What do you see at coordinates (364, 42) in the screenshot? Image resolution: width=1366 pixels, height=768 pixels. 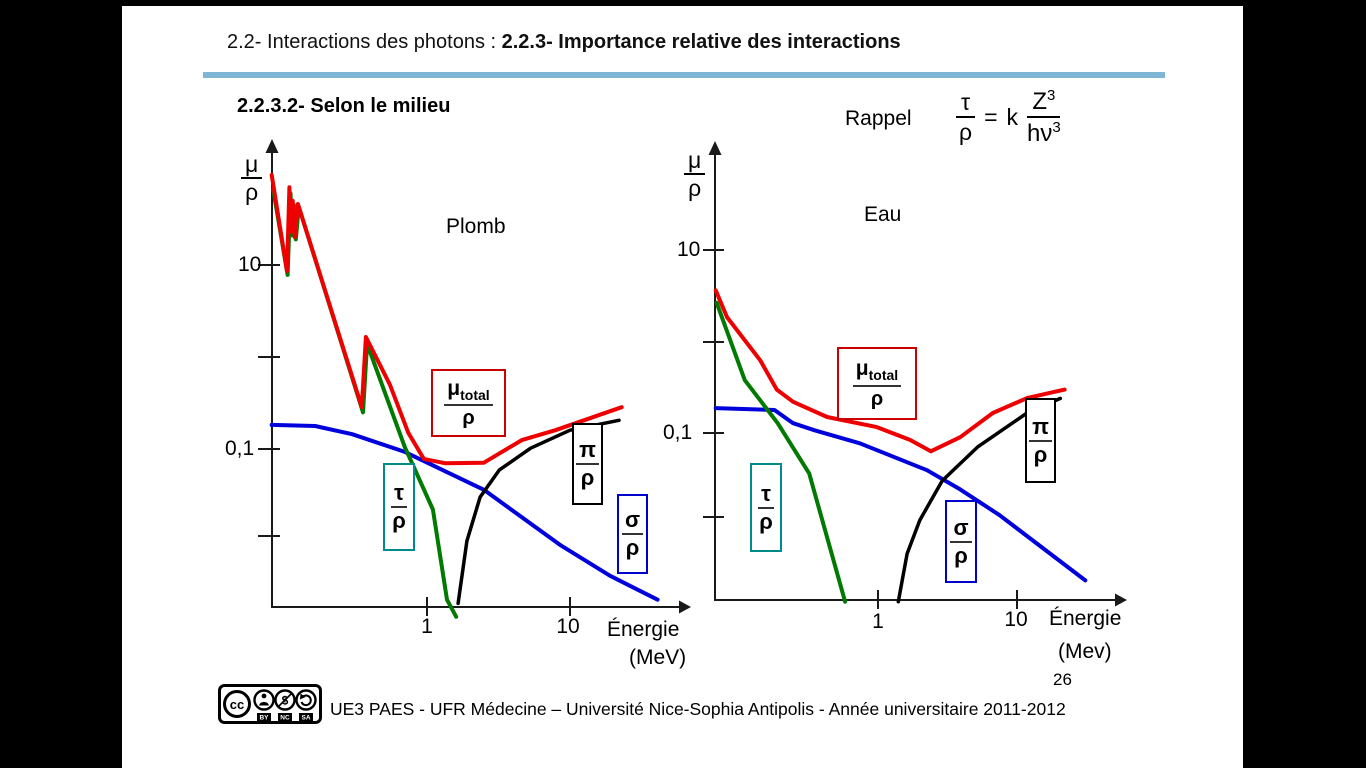 I see `page-title-regular: 2.2- Interactions des photons :` at bounding box center [364, 42].